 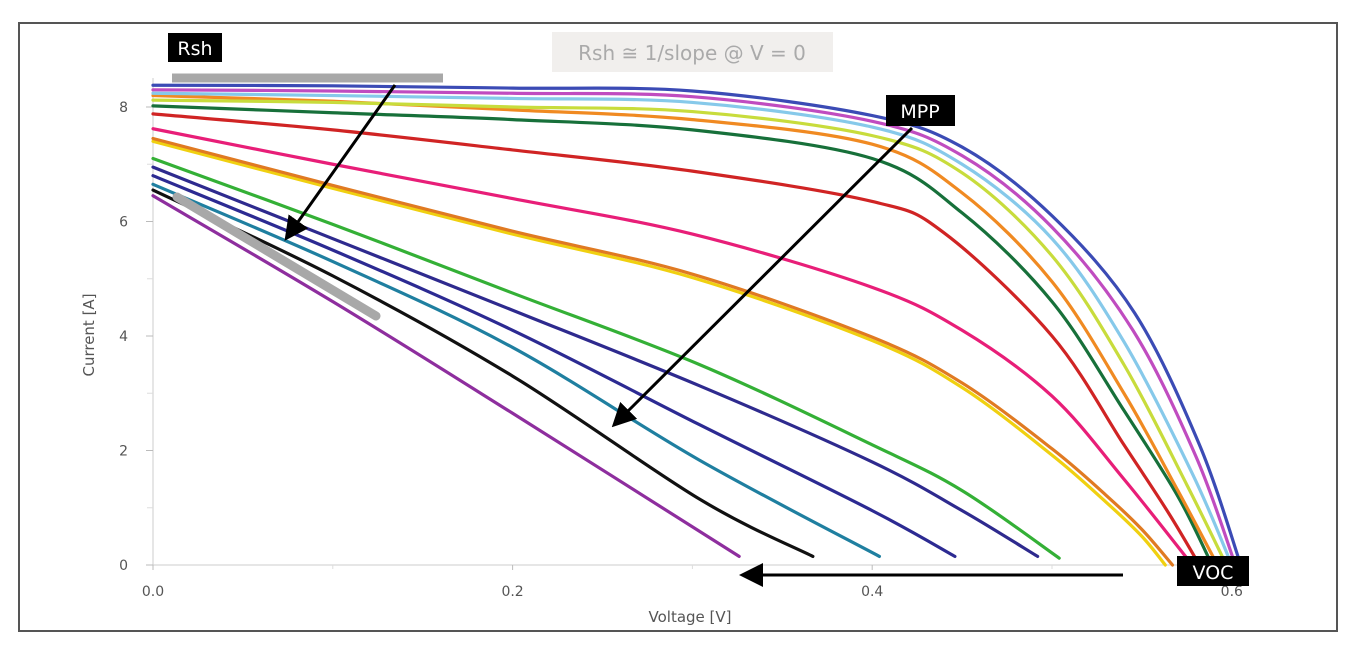 I want to click on mpp-arrow, so click(x=762, y=277).